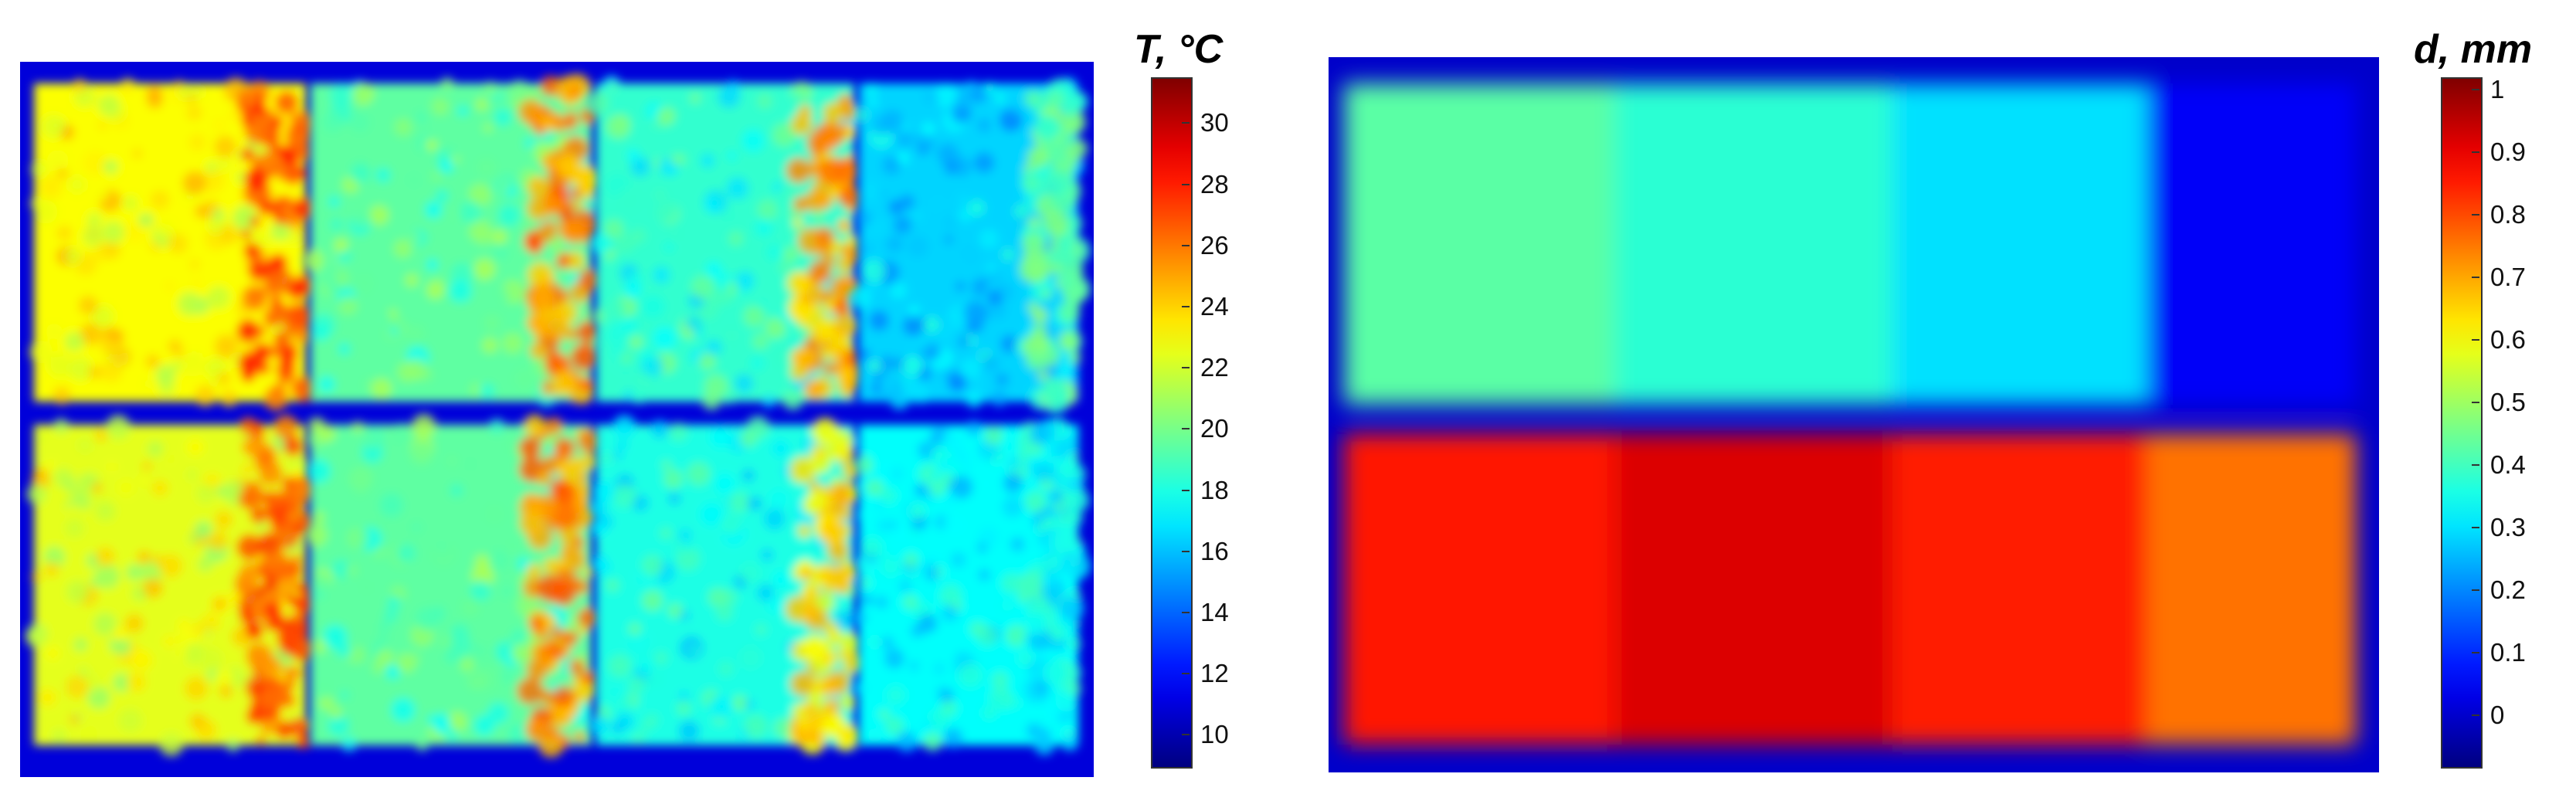 Image resolution: width=2576 pixels, height=801 pixels. What do you see at coordinates (2508, 152) in the screenshot?
I see `colorbar-tick-label: 0.9` at bounding box center [2508, 152].